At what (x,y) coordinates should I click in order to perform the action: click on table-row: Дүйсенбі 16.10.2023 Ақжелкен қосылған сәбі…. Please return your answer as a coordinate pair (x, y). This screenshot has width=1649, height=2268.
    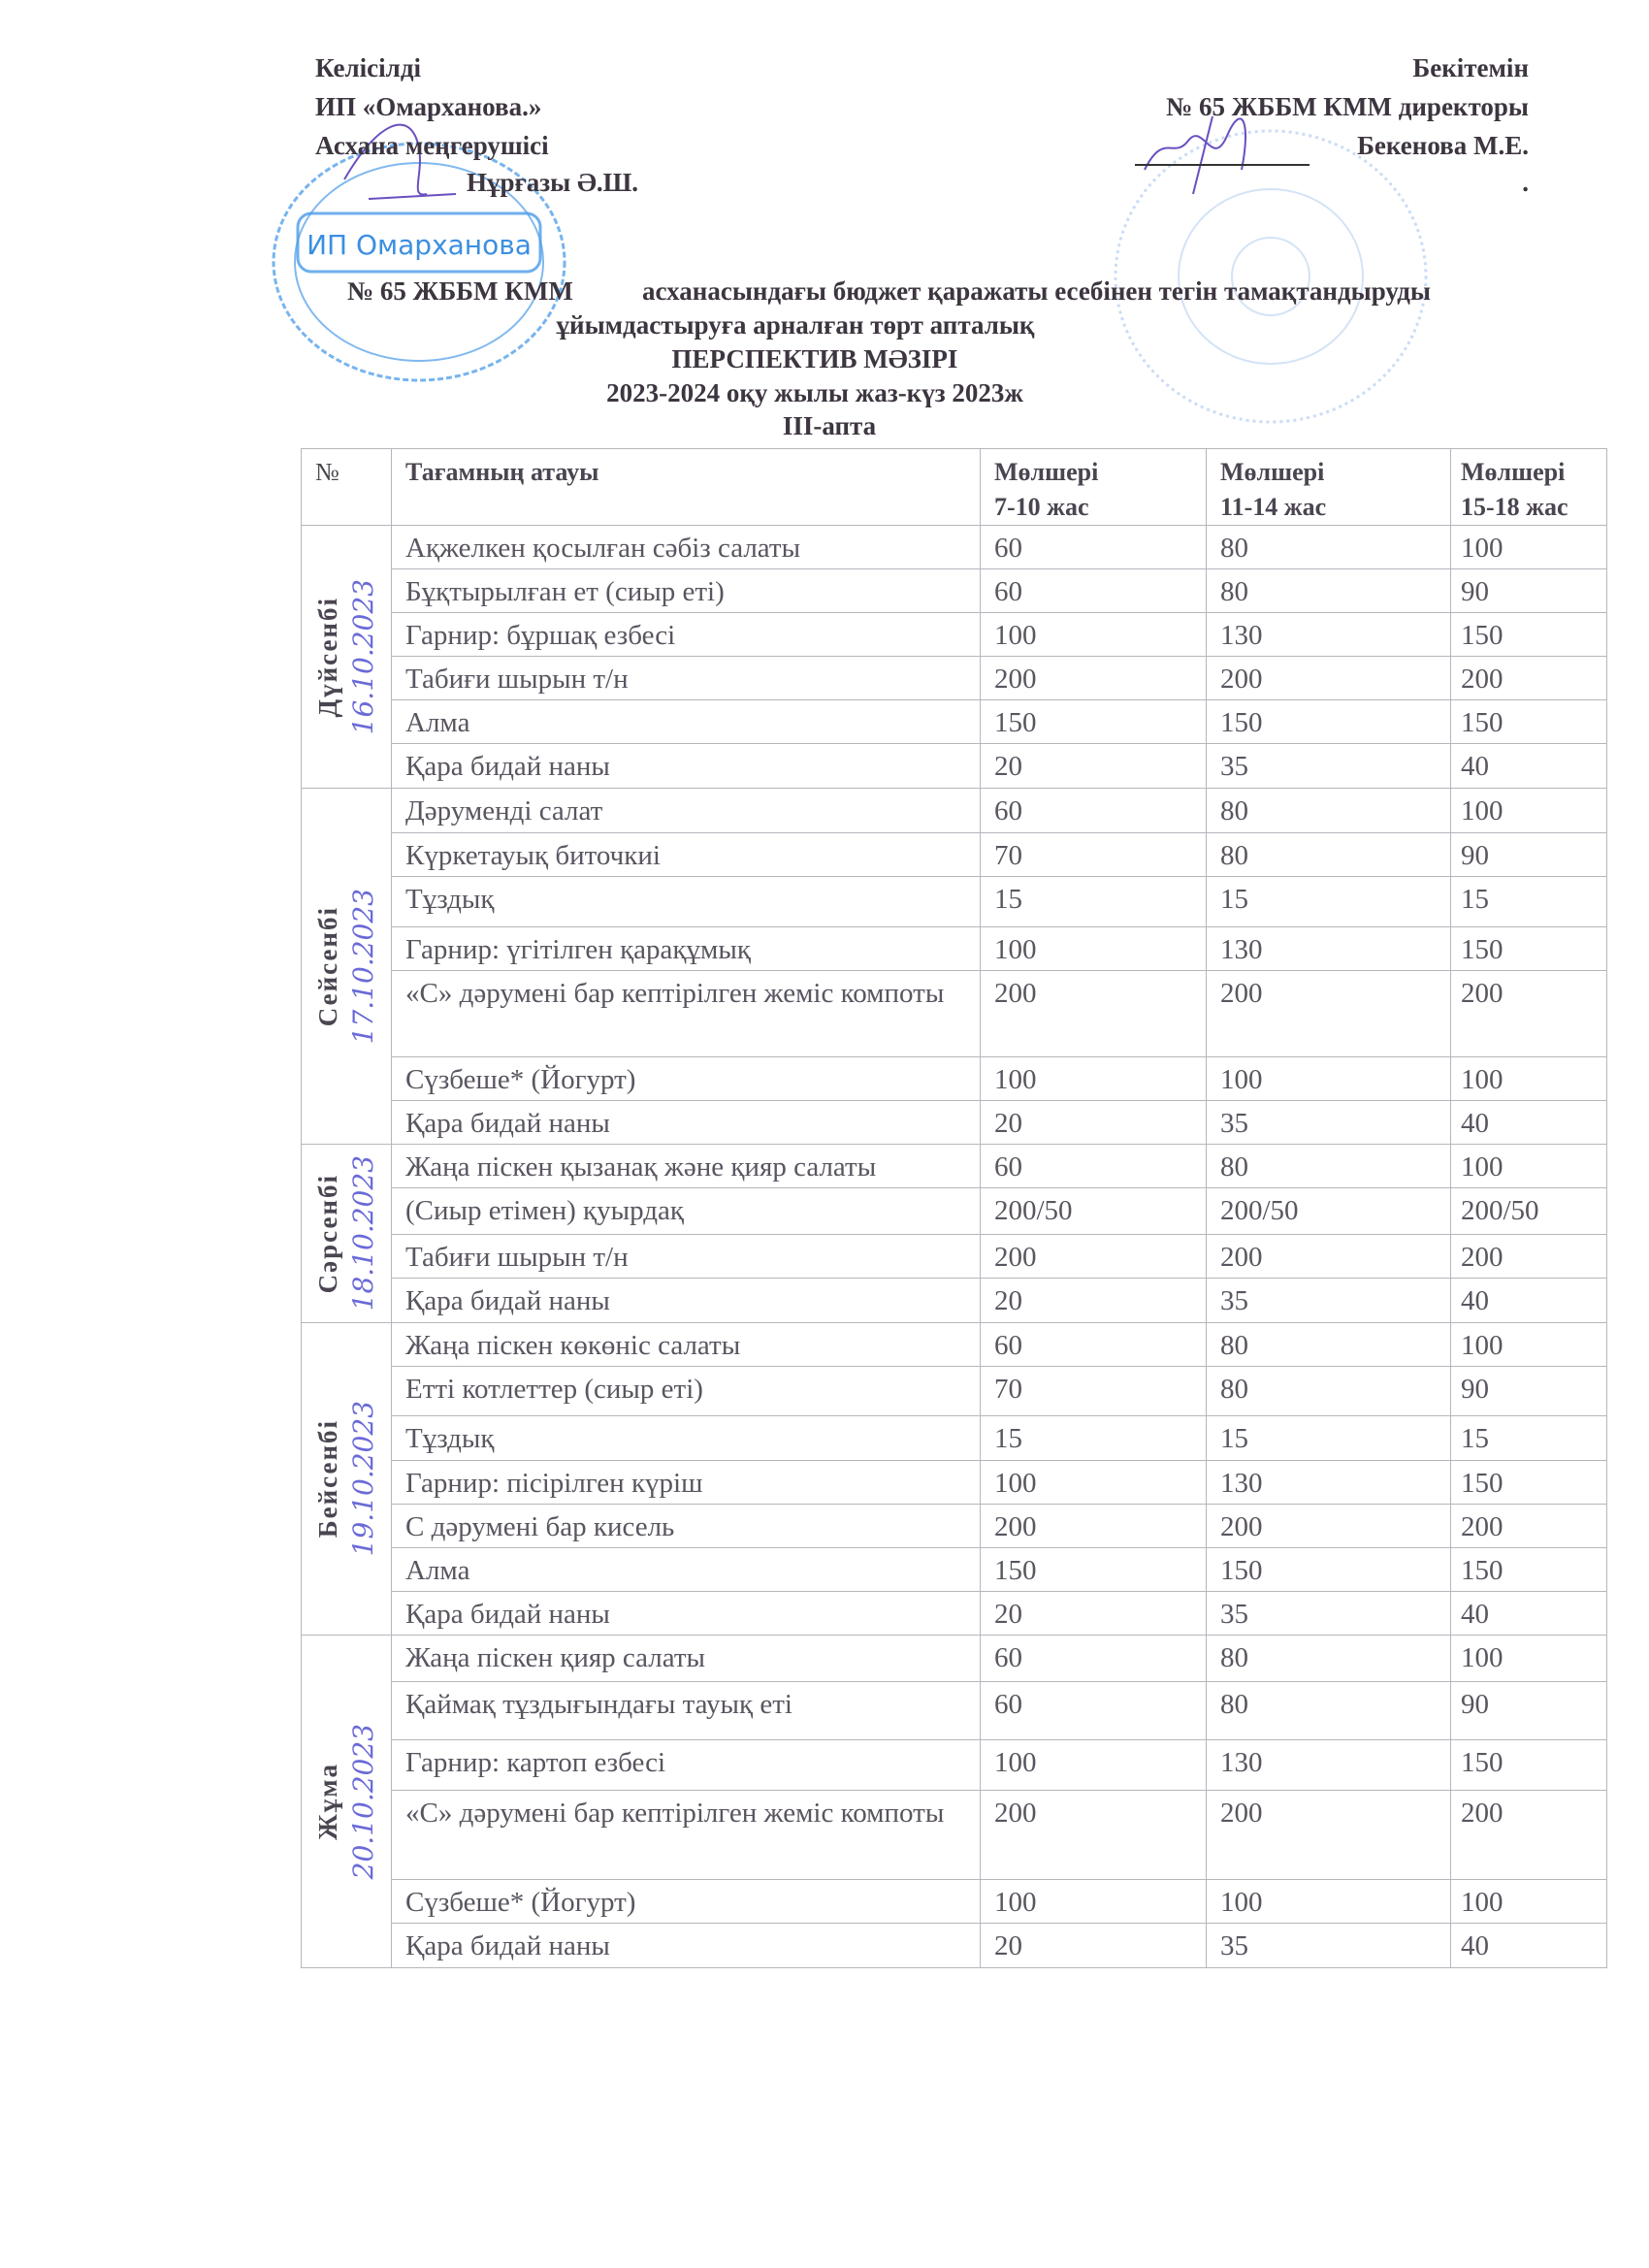
    Looking at the image, I should click on (954, 657).